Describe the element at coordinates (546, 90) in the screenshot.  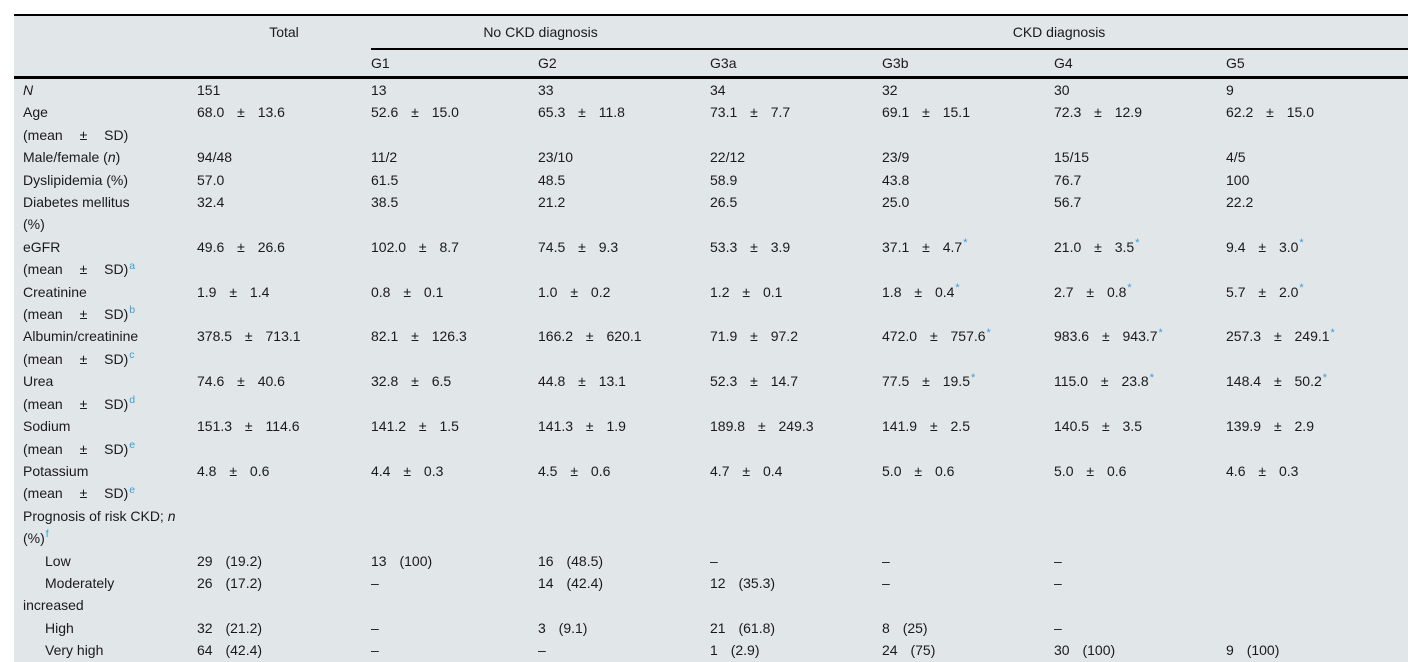
I see `table-cell: 33` at that location.